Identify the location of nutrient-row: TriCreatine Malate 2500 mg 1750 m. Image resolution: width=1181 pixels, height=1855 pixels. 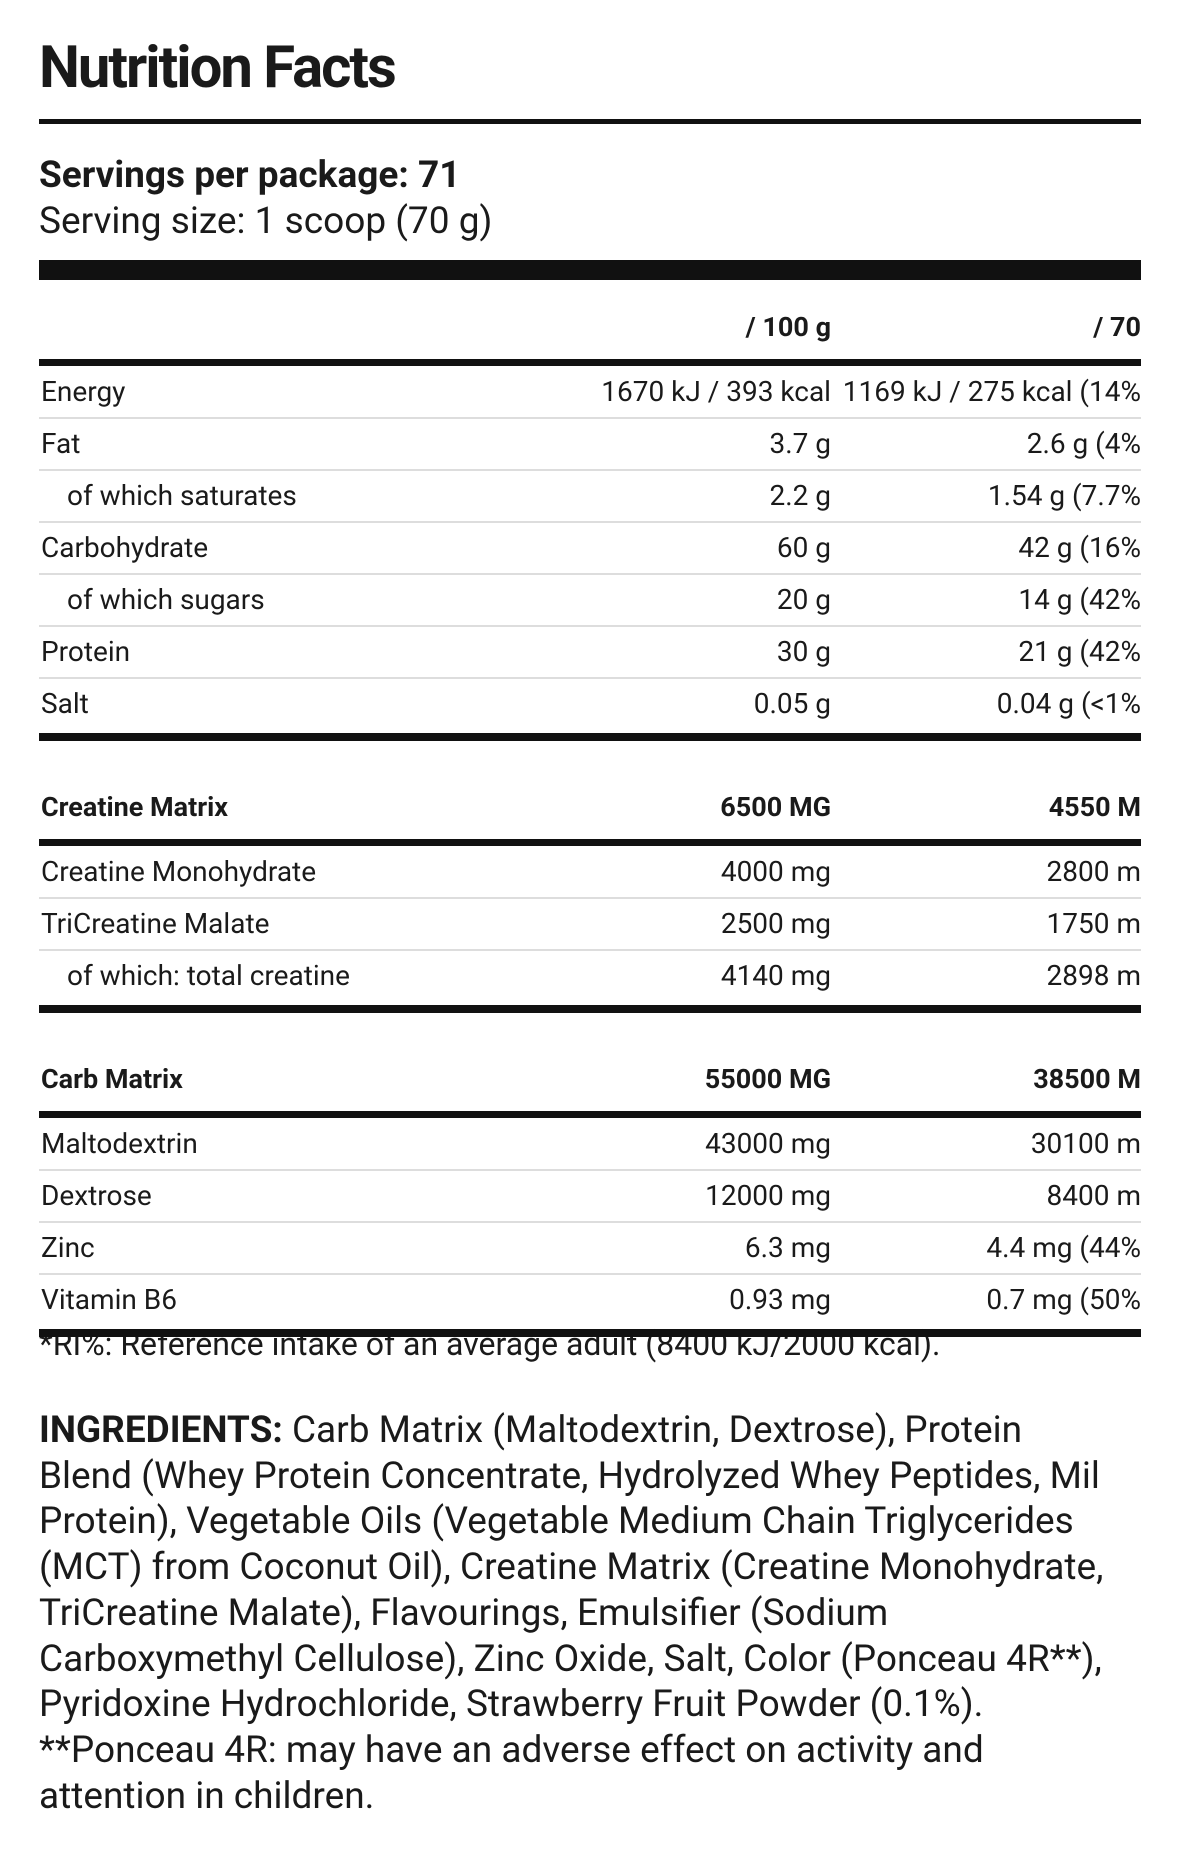
(590, 924).